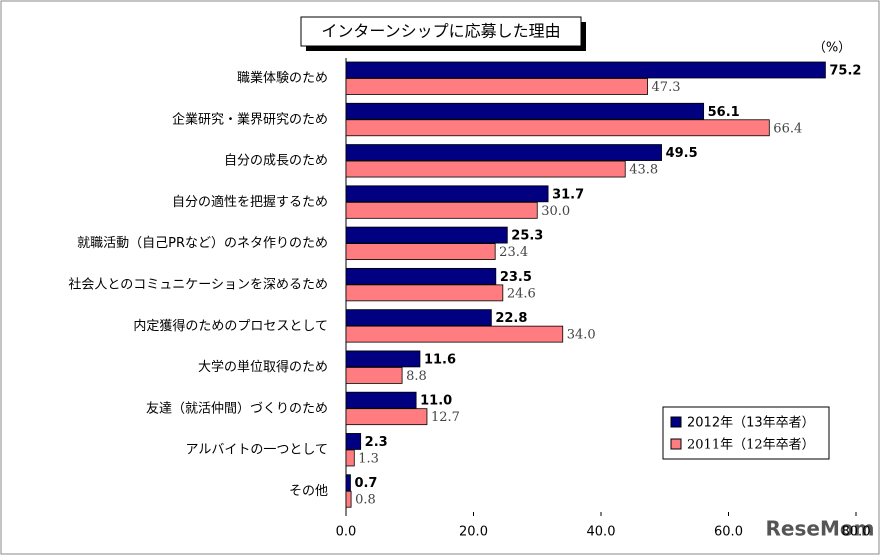  What do you see at coordinates (845, 71) in the screenshot?
I see `value-label: 75.2` at bounding box center [845, 71].